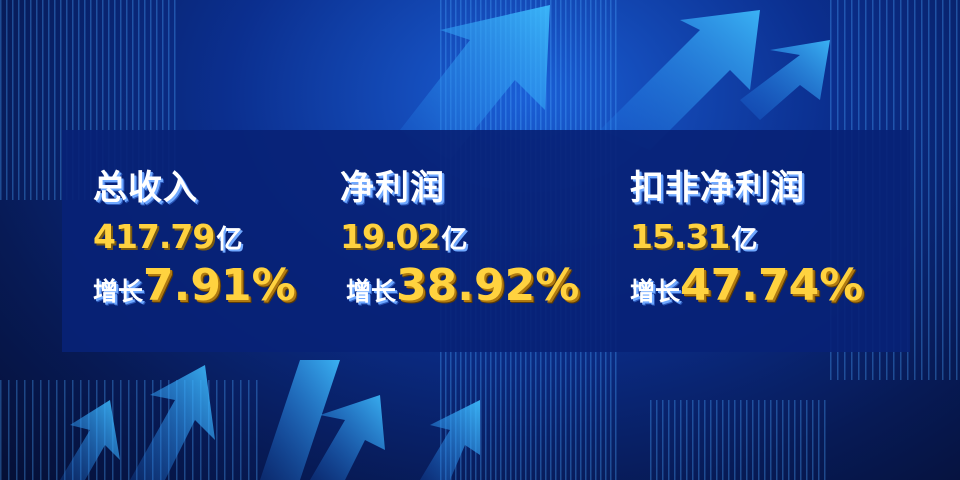 The height and width of the screenshot is (480, 960). I want to click on metric-total-revenue: 总收入 417.79亿 增长7.91%, so click(194, 235).